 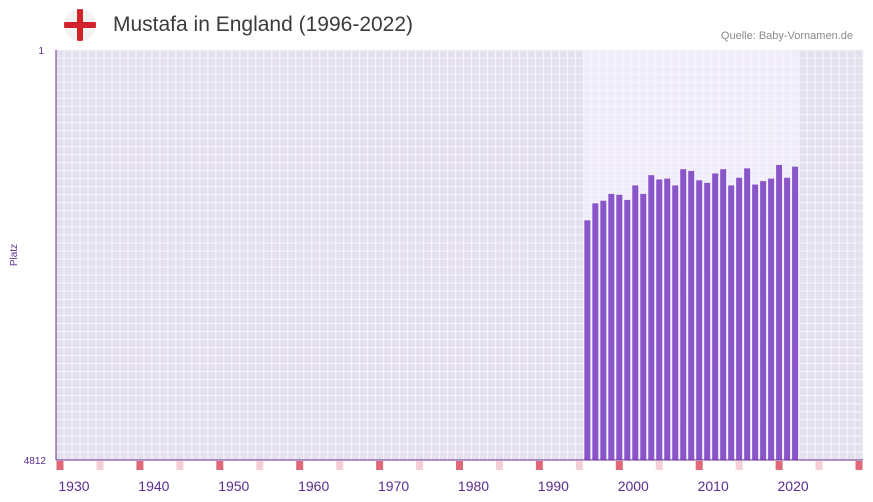 What do you see at coordinates (793, 486) in the screenshot?
I see `x-tick-label-2020: 2020` at bounding box center [793, 486].